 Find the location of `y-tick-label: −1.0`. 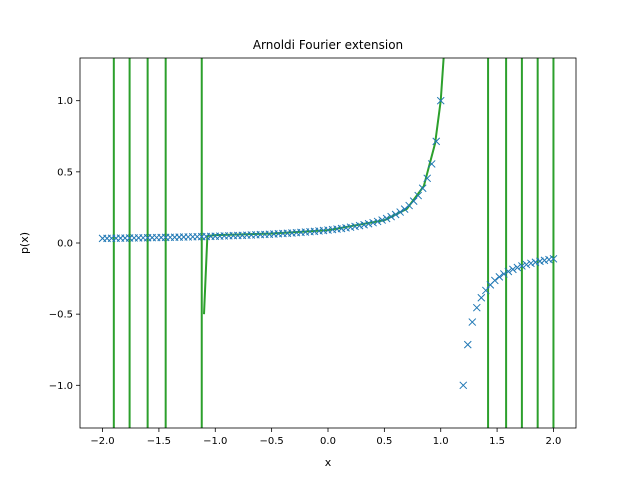

y-tick-label: −1.0 is located at coordinates (61, 386).